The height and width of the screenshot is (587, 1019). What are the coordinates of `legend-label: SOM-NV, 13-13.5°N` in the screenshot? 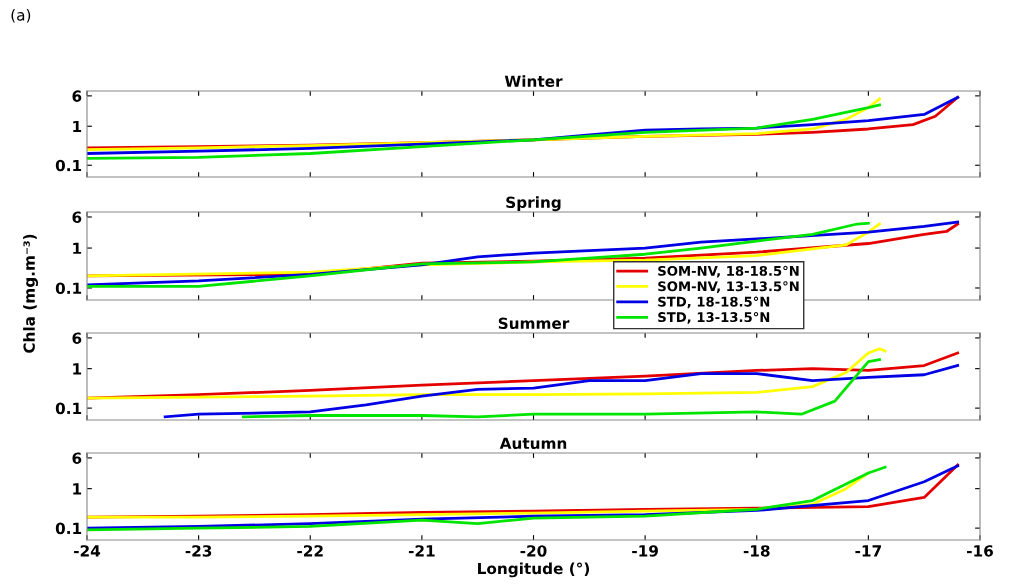 It's located at (728, 287).